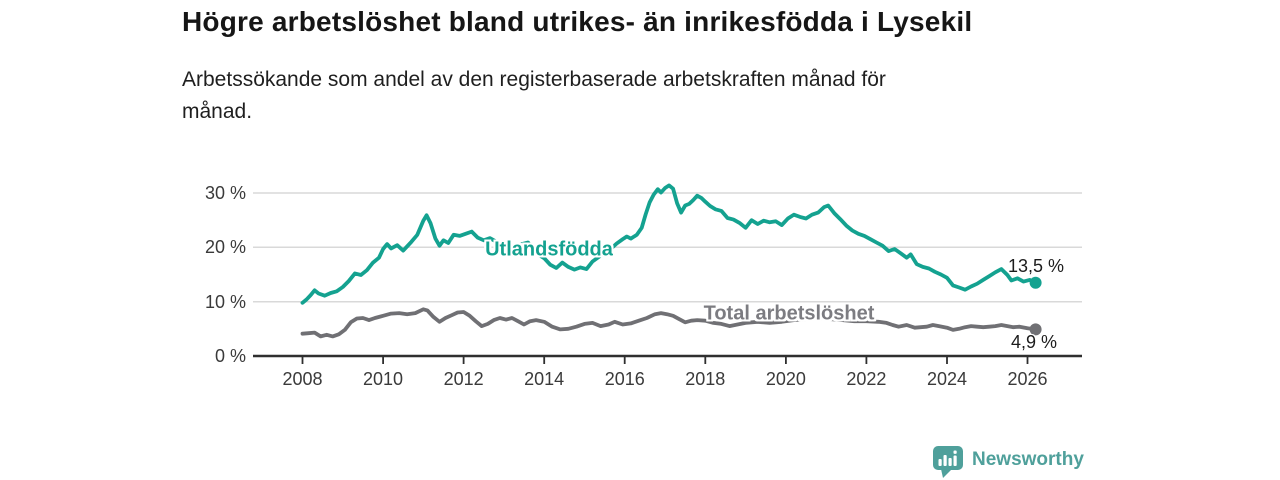 This screenshot has width=1280, height=480. Describe the element at coordinates (383, 379) in the screenshot. I see `x-axis-tick-label: 2010` at that location.